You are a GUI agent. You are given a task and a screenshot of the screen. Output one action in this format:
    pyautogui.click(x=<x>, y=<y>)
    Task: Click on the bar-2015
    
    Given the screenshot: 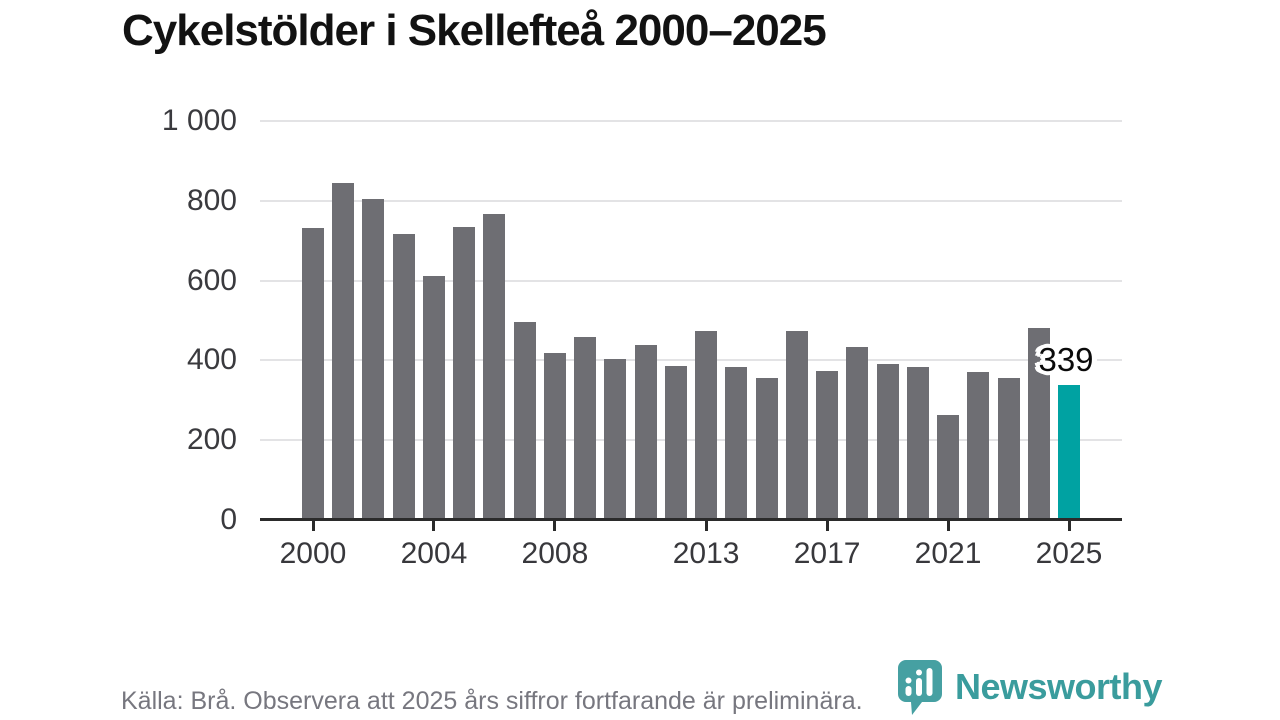 What is the action you would take?
    pyautogui.click(x=766, y=449)
    